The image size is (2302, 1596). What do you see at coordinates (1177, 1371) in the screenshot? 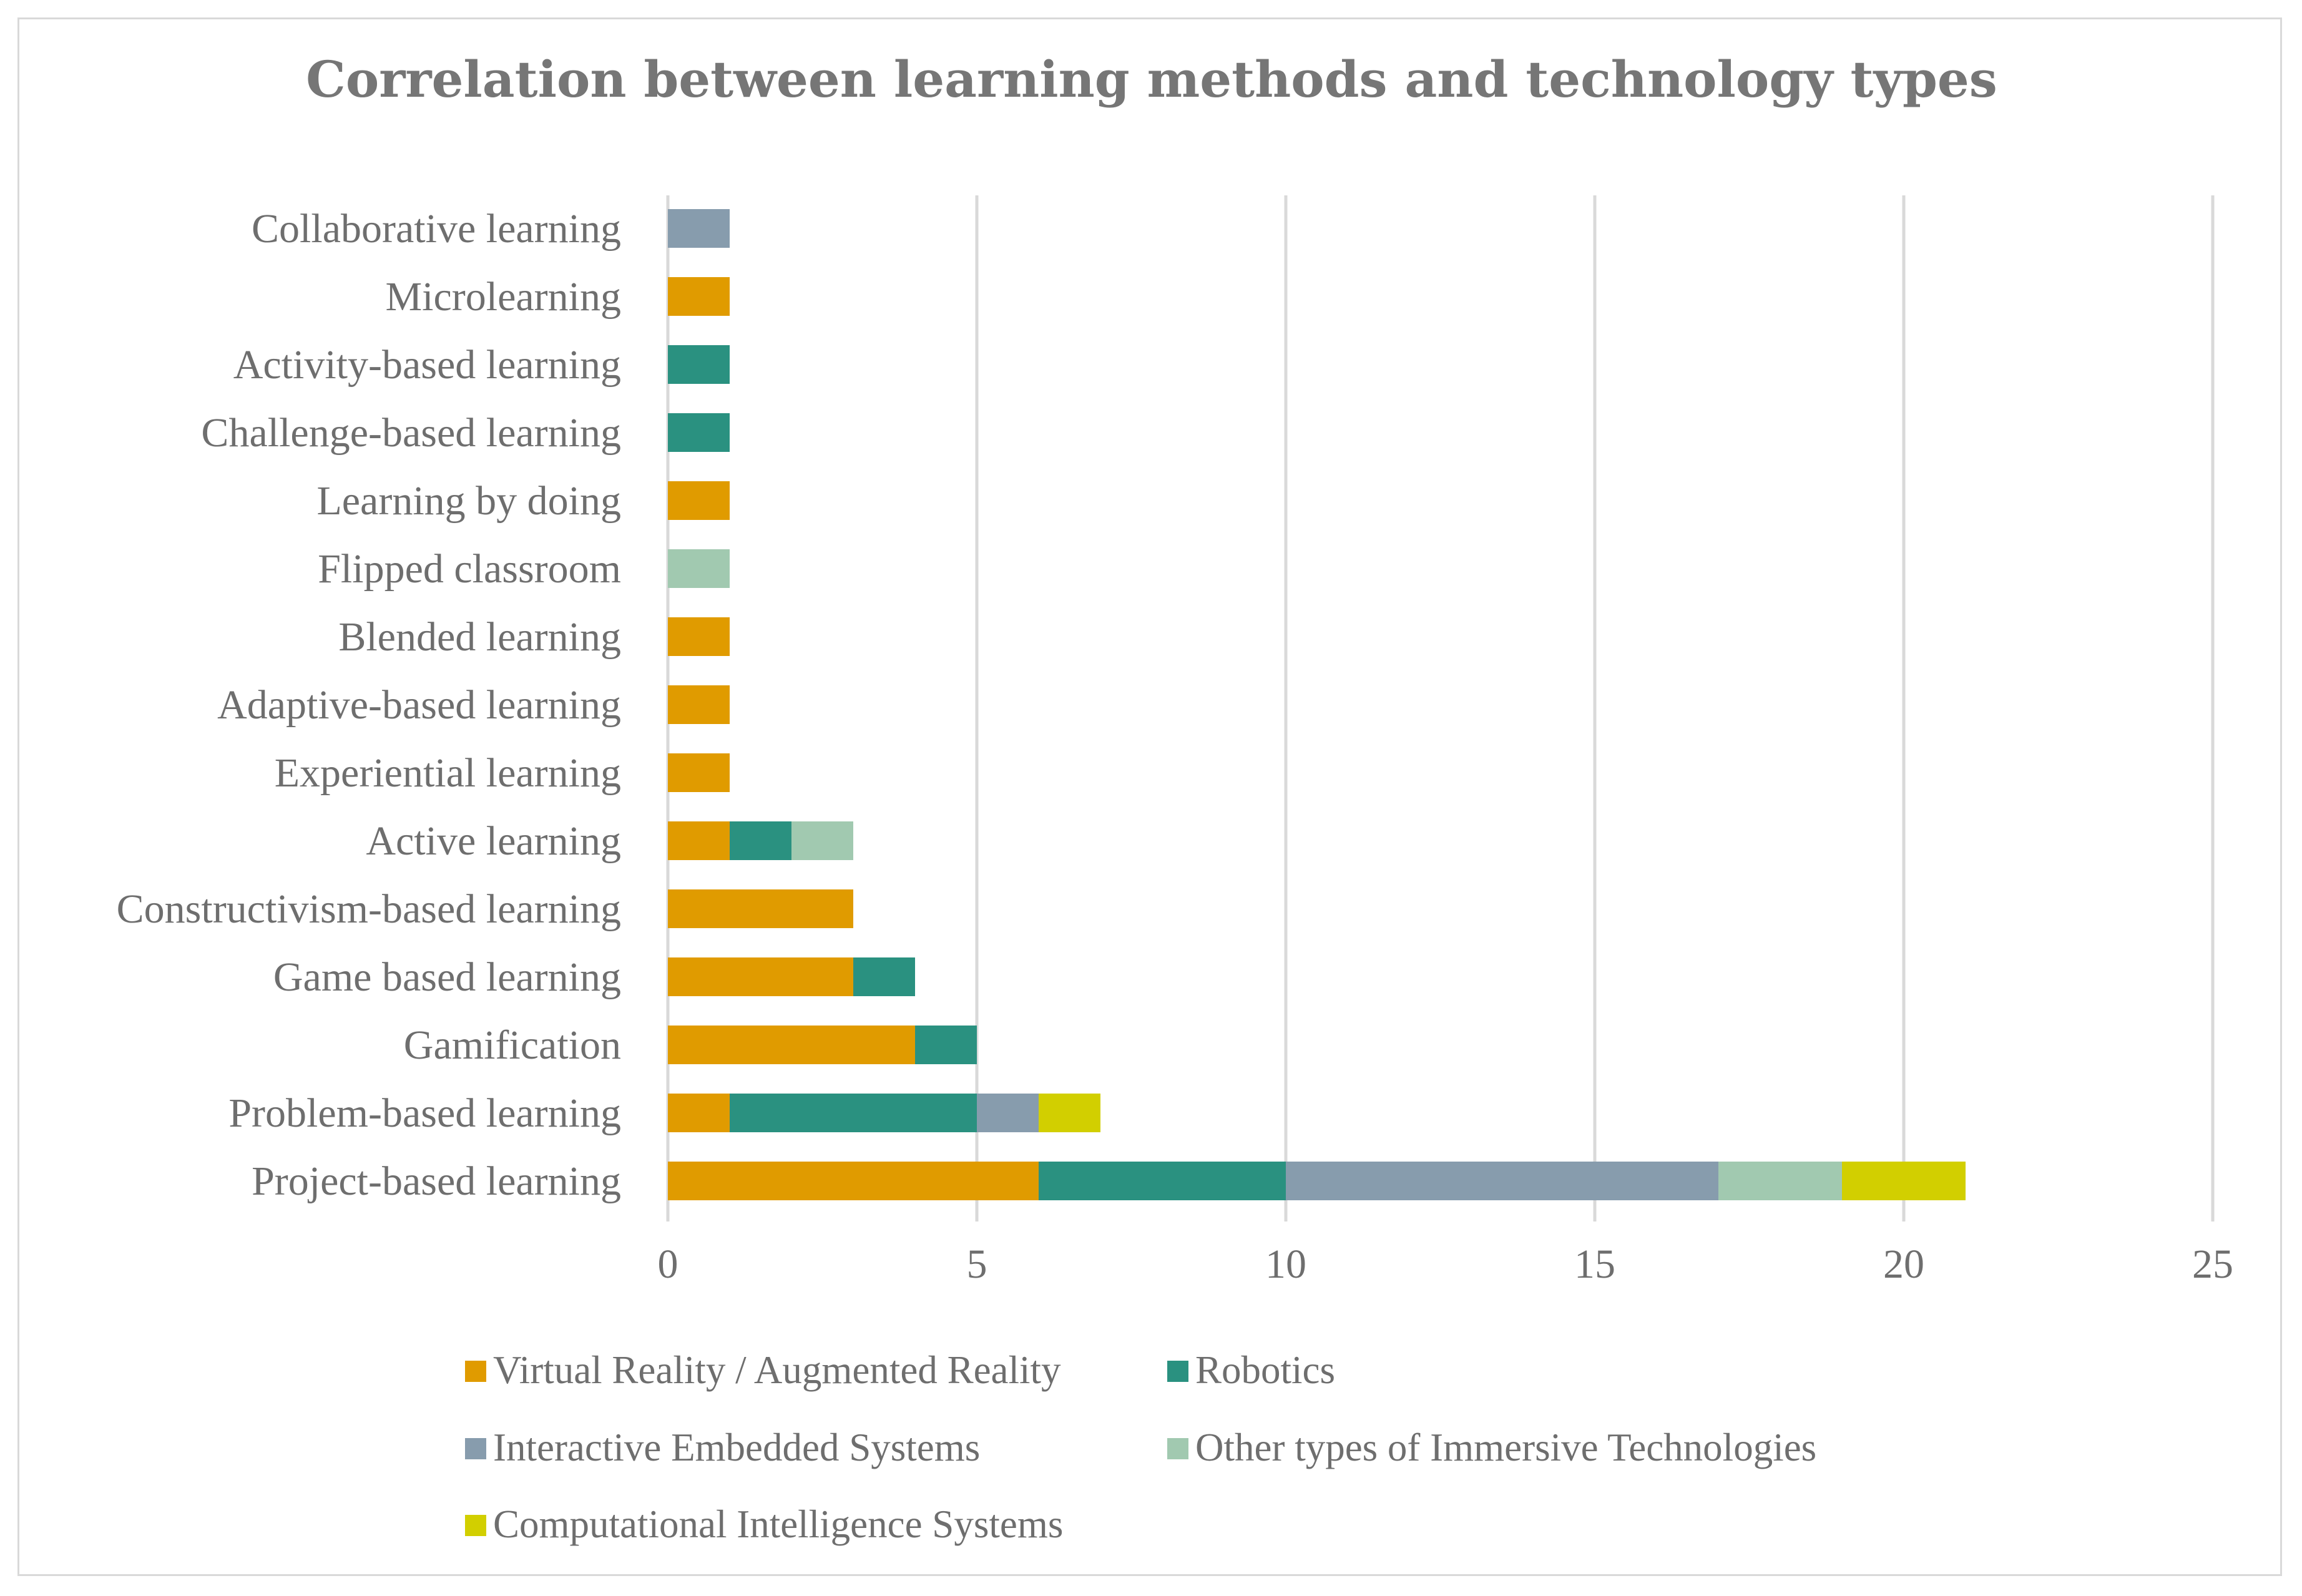
I see `legend-swatch-robotics` at bounding box center [1177, 1371].